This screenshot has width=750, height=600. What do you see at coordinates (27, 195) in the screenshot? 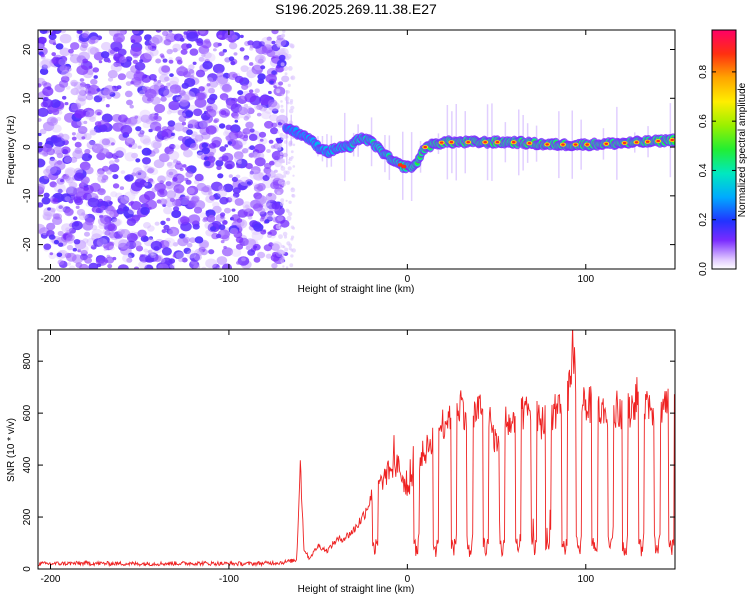
I see `y-tick-label: -10` at bounding box center [27, 195].